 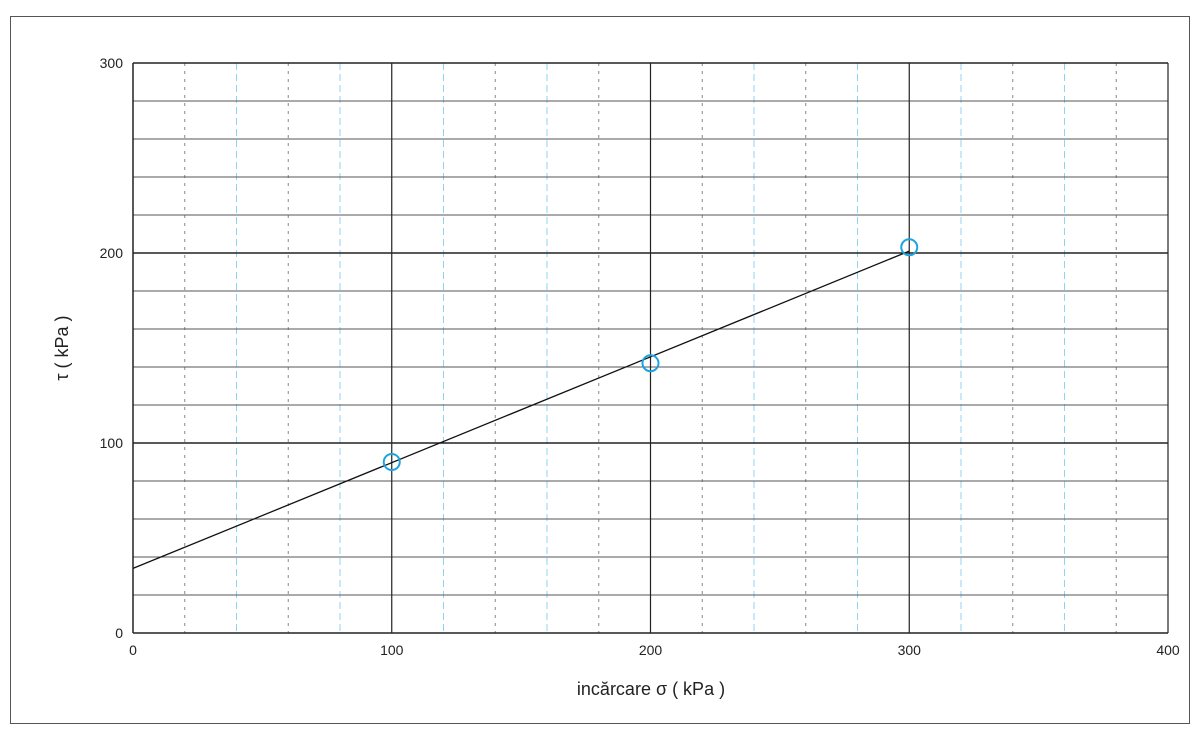 I want to click on y-tick-label: 200, so click(x=112, y=253).